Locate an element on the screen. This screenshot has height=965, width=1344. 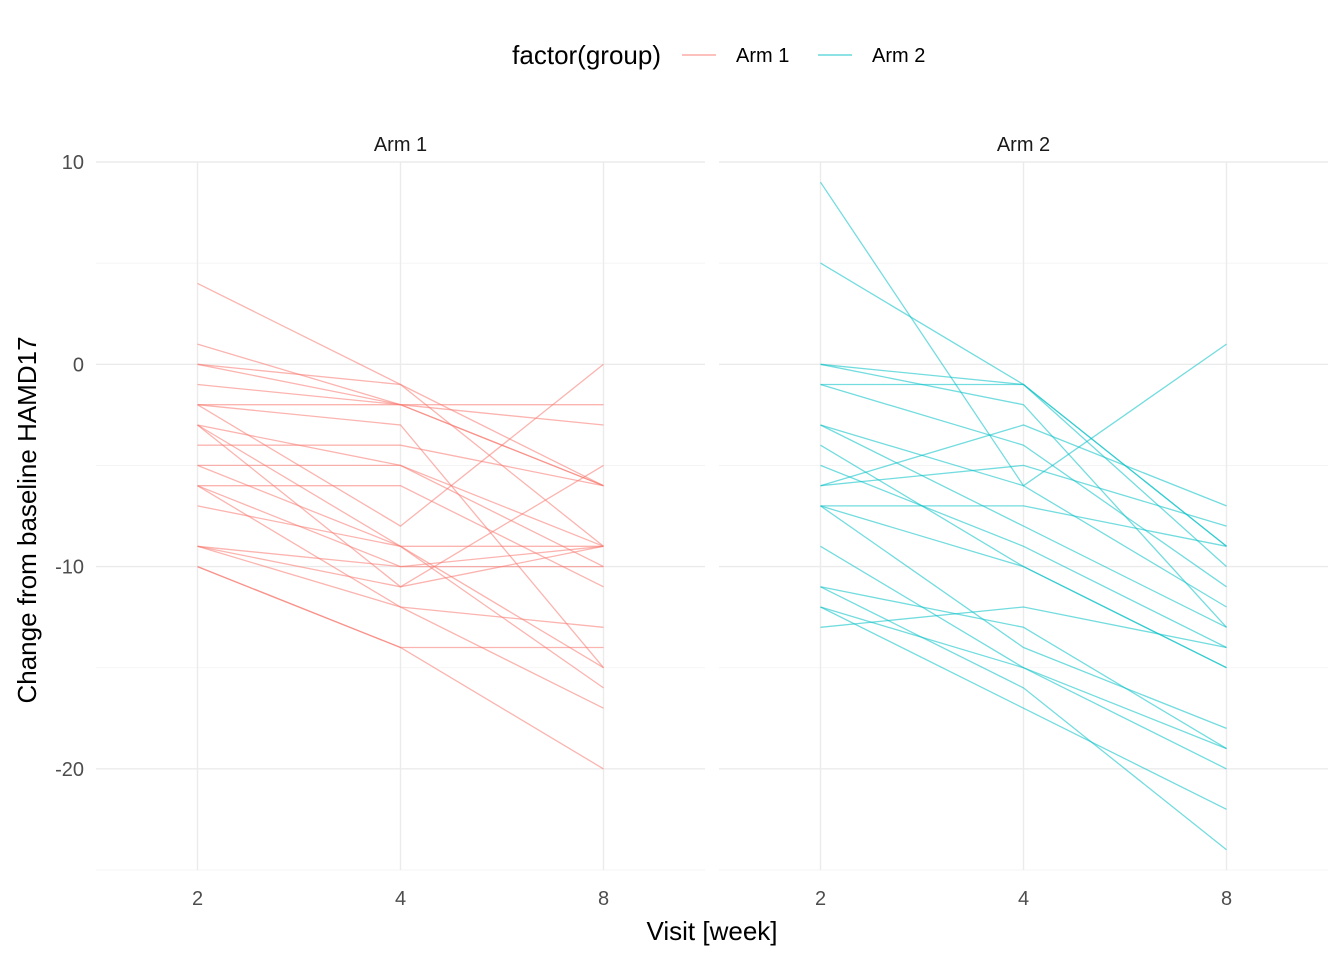
x-axis-title: Visit [week] is located at coordinates (711, 931).